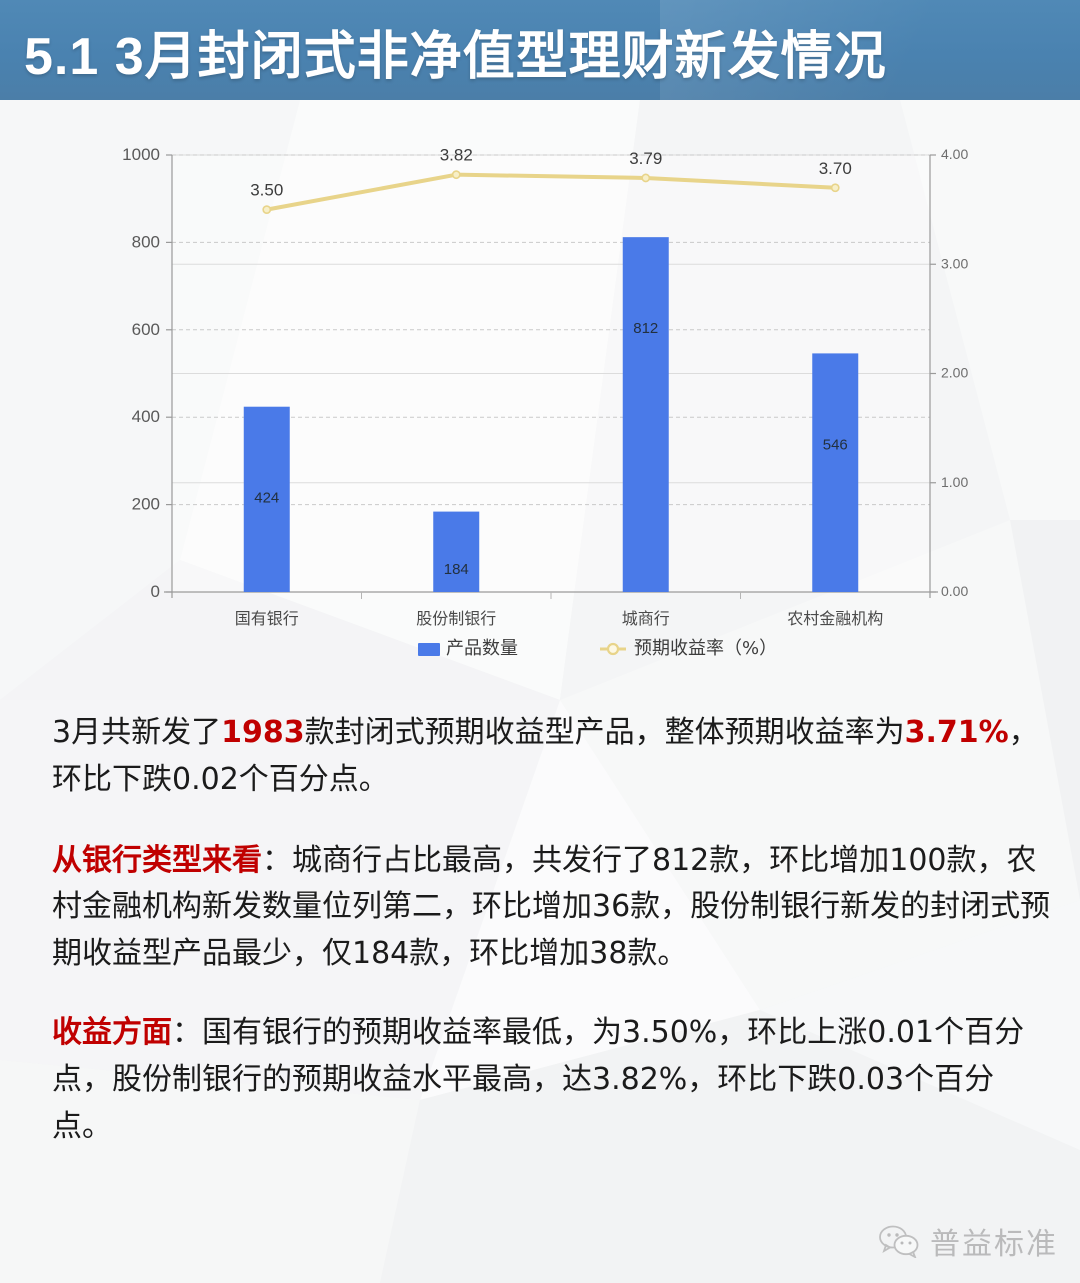 The width and height of the screenshot is (1080, 1283). What do you see at coordinates (645, 158) in the screenshot?
I see `line-value-label-2: 3.79` at bounding box center [645, 158].